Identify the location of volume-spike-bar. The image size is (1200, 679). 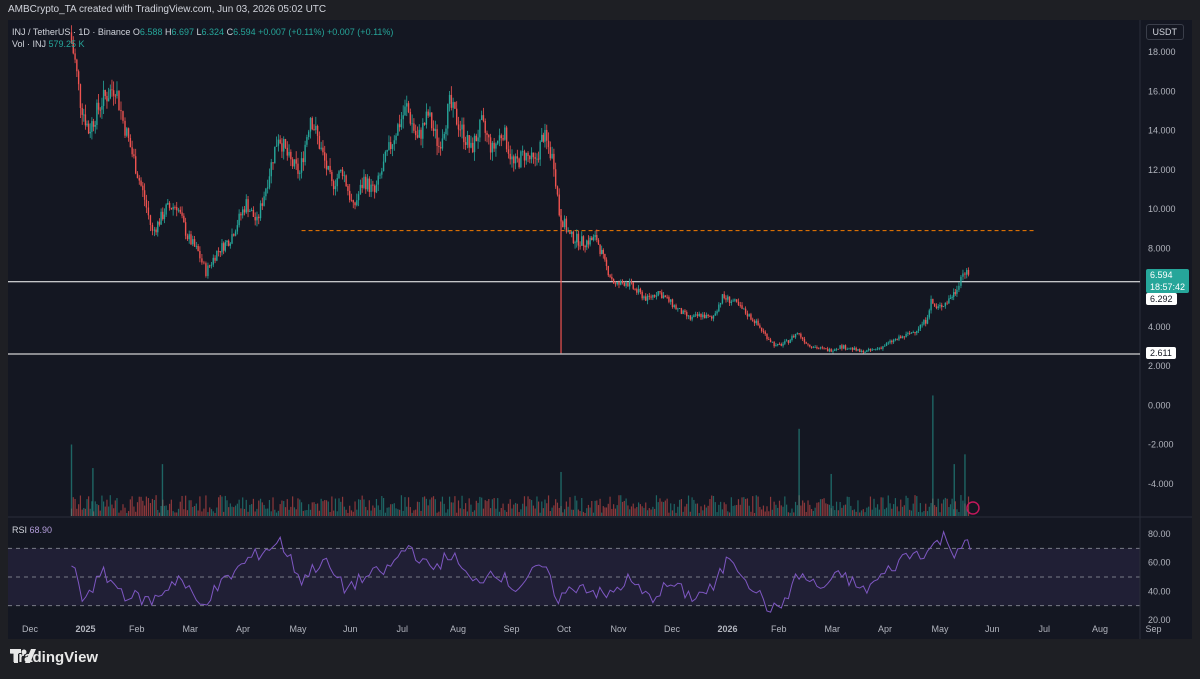
(965, 485).